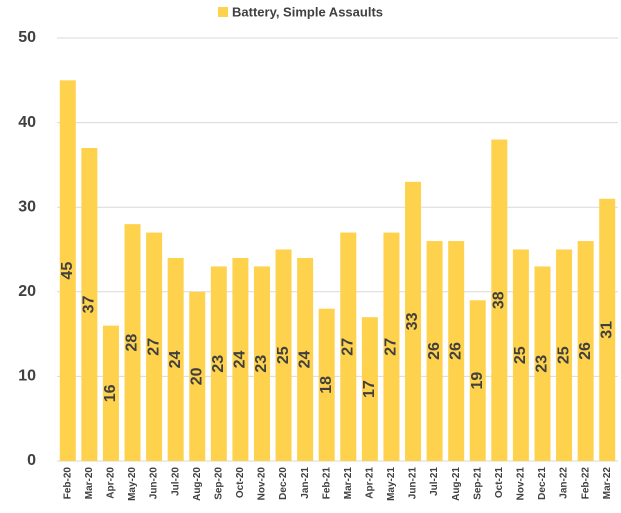 This screenshot has height=513, width=621. I want to click on x-tick-label: May-21, so click(391, 484).